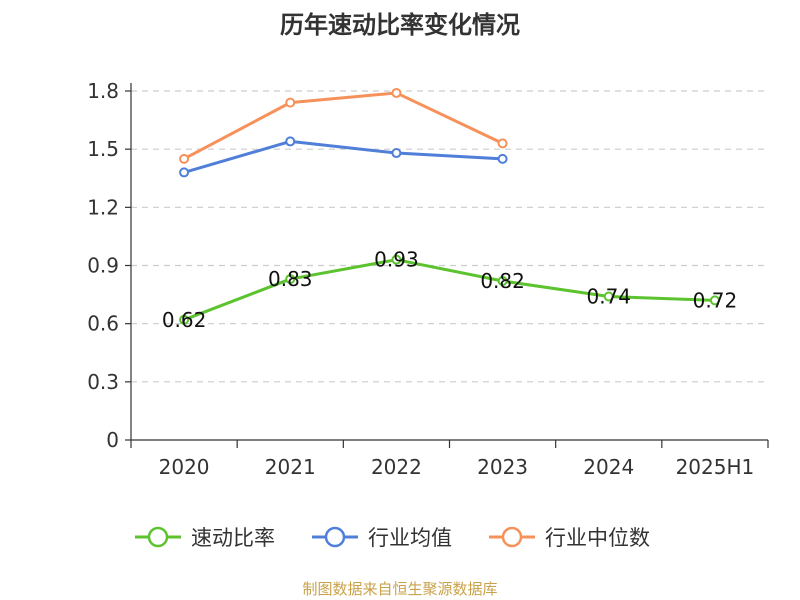 This screenshot has height=600, width=800. What do you see at coordinates (597, 538) in the screenshot?
I see `legend-label: 行业中位数` at bounding box center [597, 538].